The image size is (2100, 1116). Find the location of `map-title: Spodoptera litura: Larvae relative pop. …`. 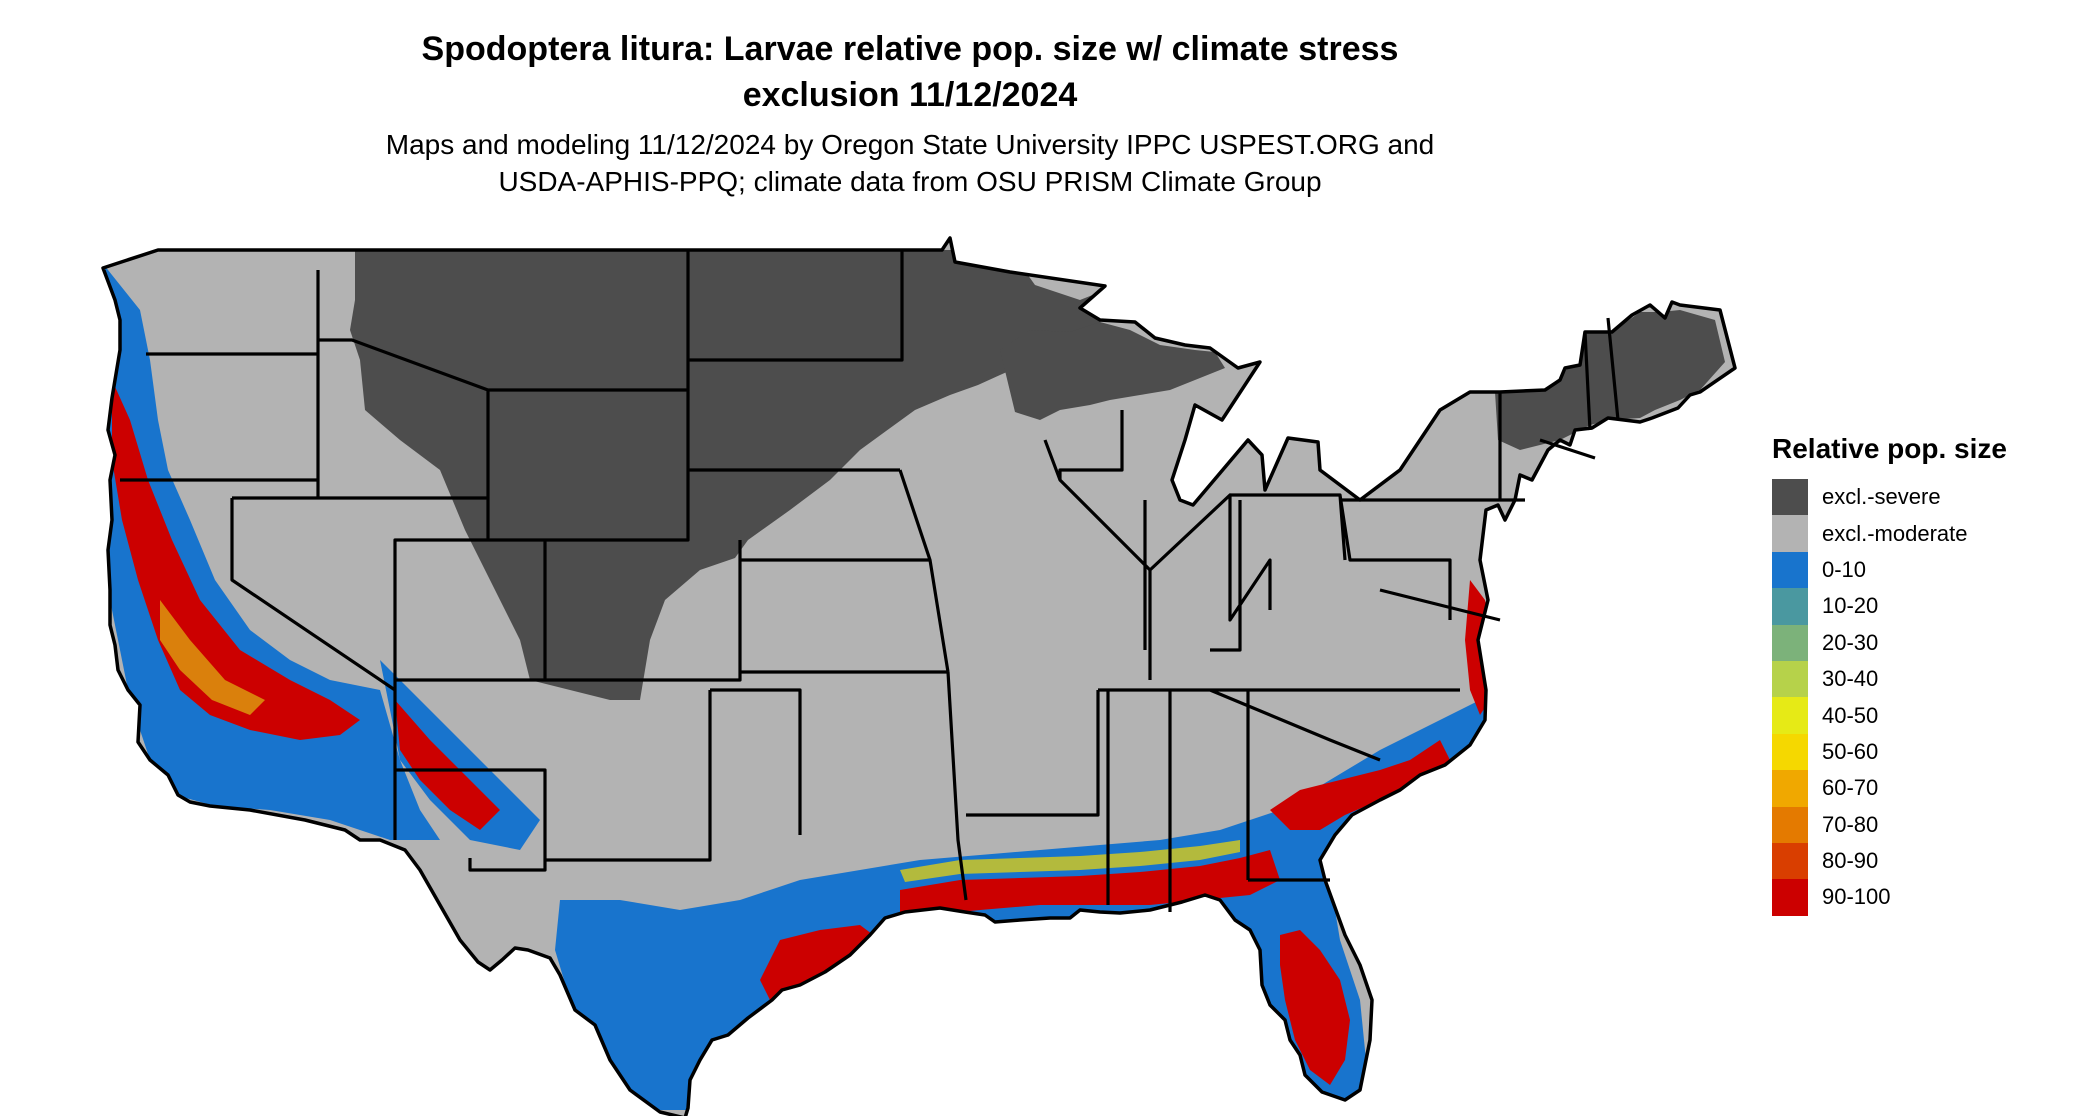

map-title: Spodoptera litura: Larvae relative pop. … is located at coordinates (910, 72).